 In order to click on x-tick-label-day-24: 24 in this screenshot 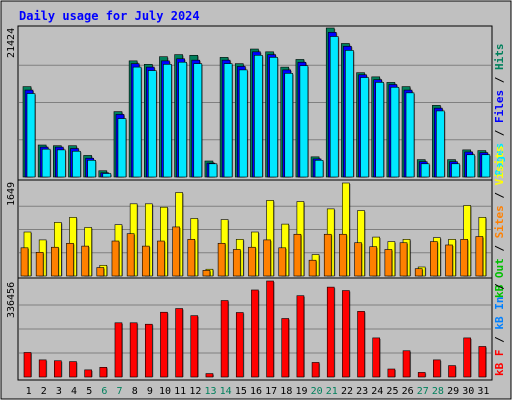, I will do `click(377, 391)`.